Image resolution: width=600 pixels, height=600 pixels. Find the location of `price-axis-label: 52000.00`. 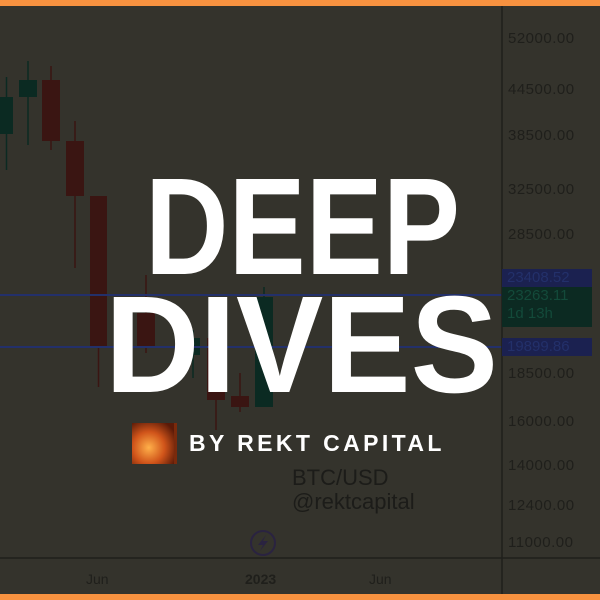

price-axis-label: 52000.00 is located at coordinates (541, 38).